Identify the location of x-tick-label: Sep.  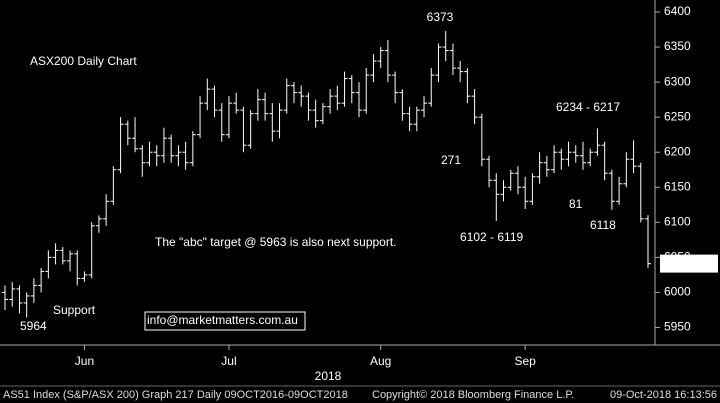
(526, 361).